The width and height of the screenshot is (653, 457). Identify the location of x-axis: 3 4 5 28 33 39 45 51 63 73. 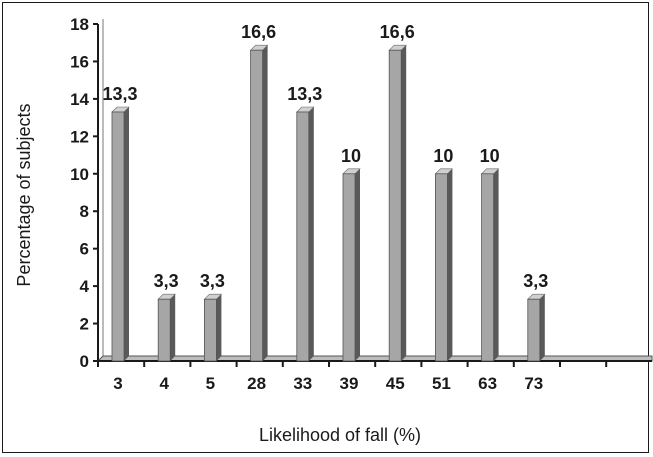
(374, 374).